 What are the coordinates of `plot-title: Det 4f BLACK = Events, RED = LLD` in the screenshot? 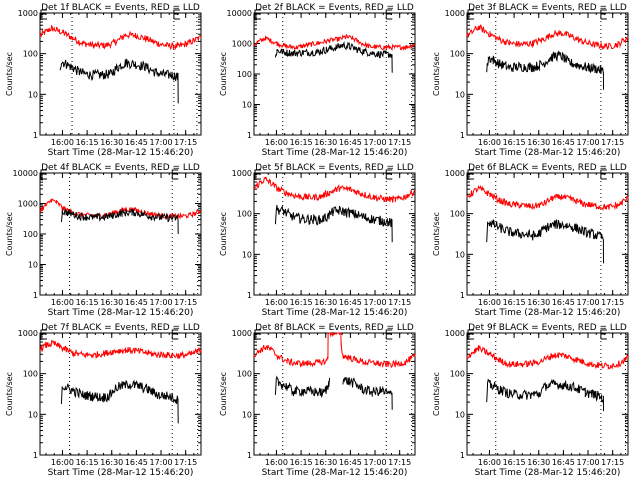 It's located at (120, 168).